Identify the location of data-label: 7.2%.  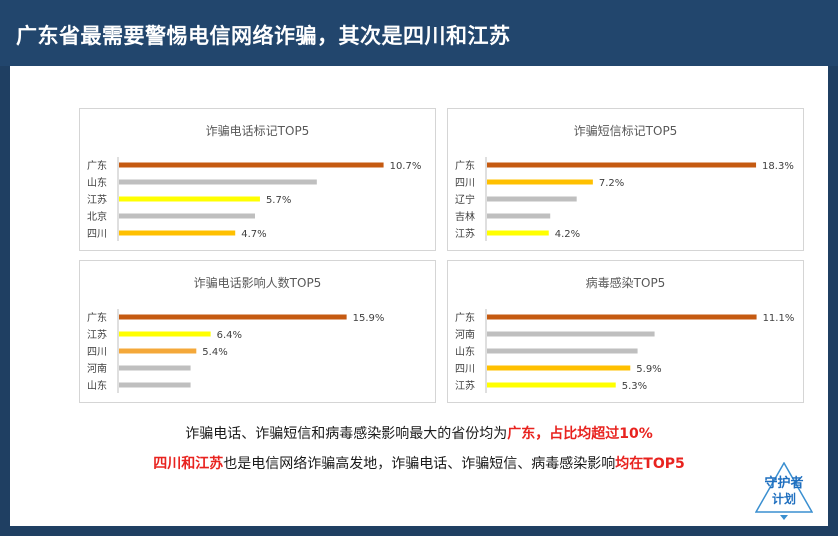
(611, 183).